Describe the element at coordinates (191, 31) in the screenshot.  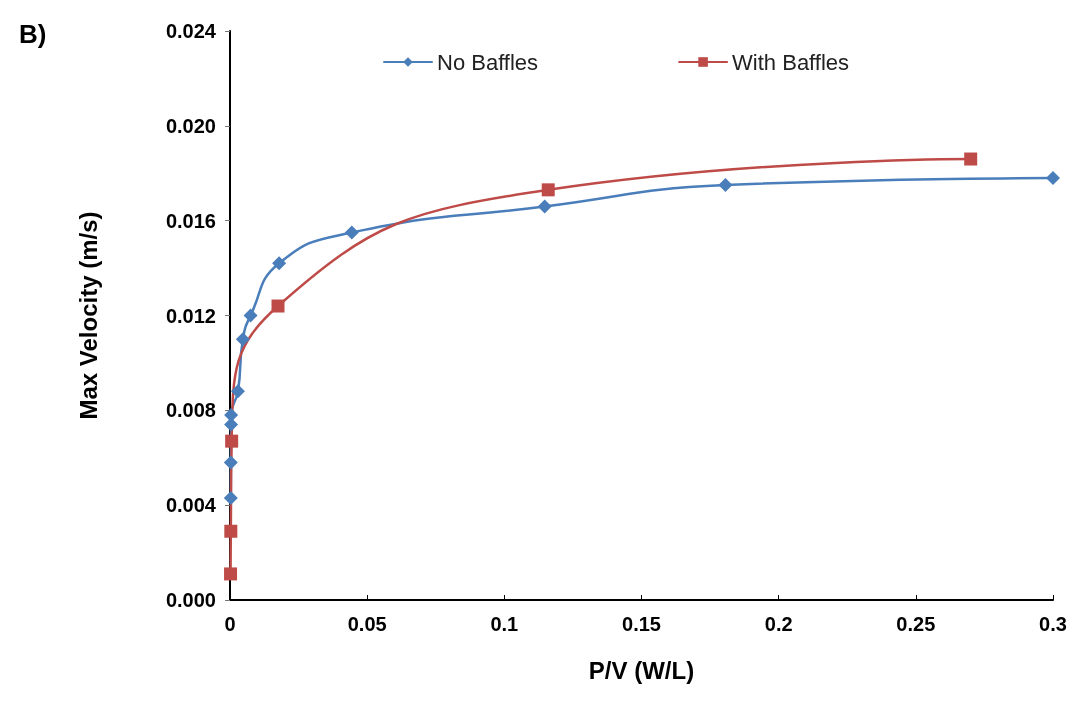
I see `y-tick-label: 0.024` at that location.